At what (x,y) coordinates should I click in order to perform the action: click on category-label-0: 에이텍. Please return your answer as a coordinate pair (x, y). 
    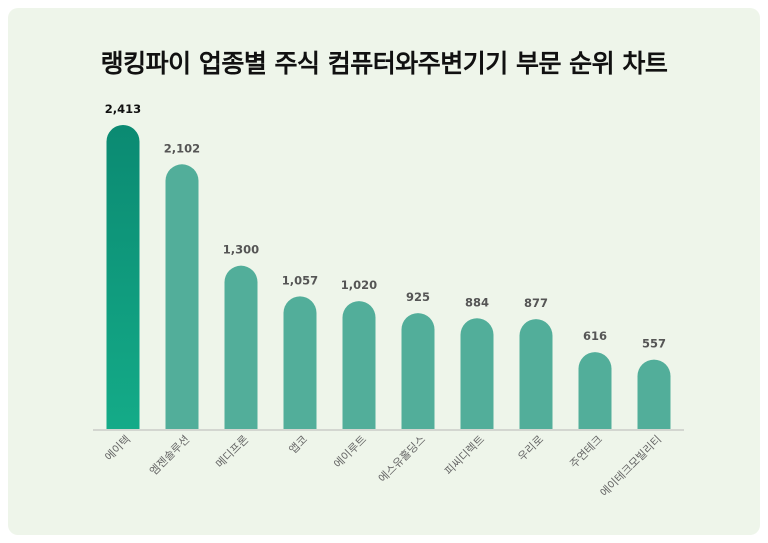
    Looking at the image, I should click on (117, 448).